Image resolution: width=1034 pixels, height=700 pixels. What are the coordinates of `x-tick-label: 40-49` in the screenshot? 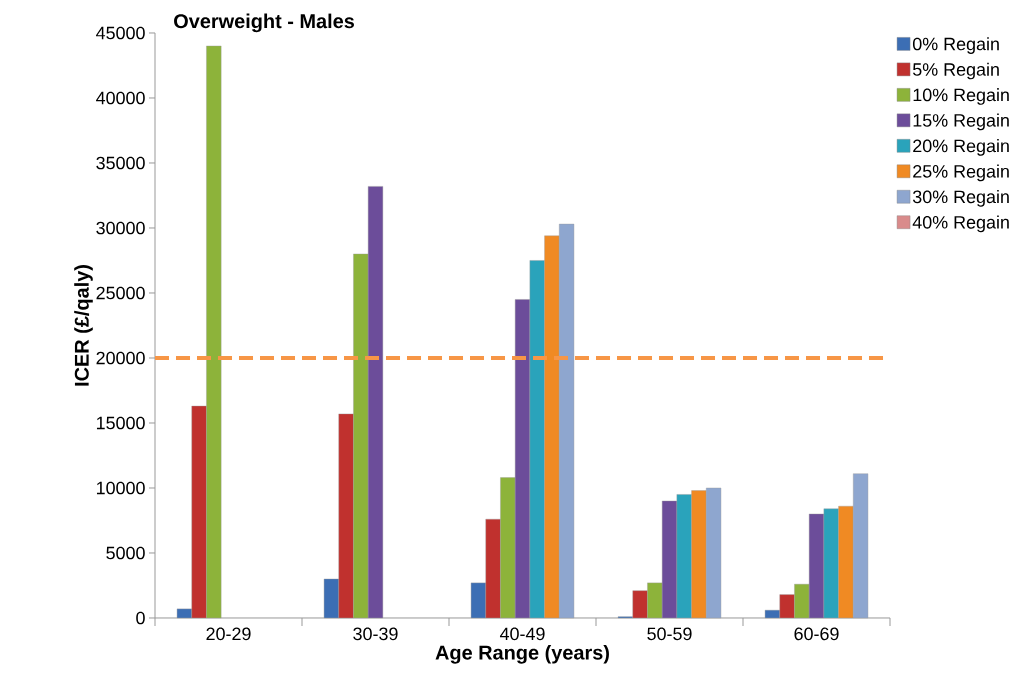 It's located at (522, 634).